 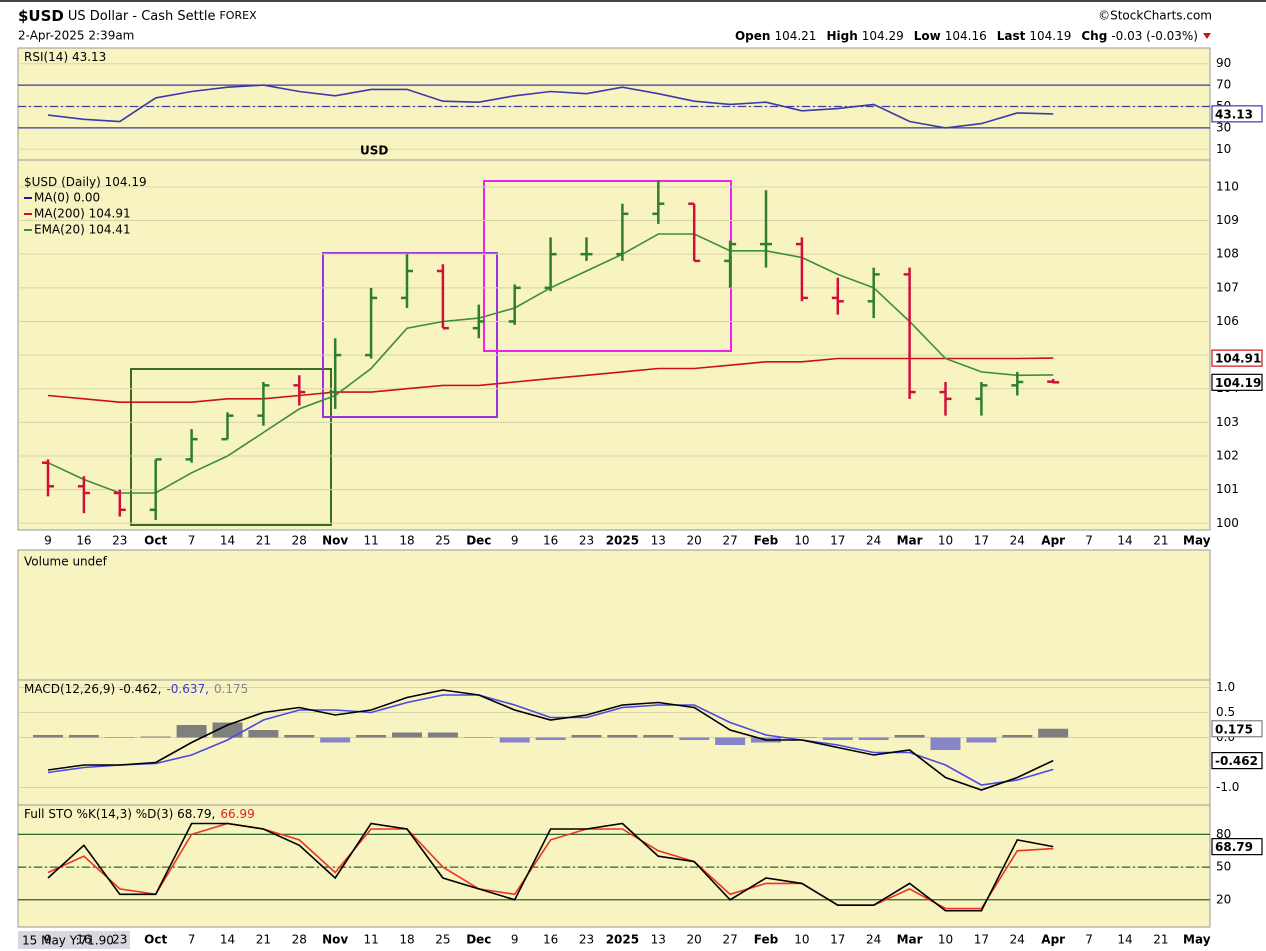 I want to click on x-tick-label: 27, so click(x=729, y=541).